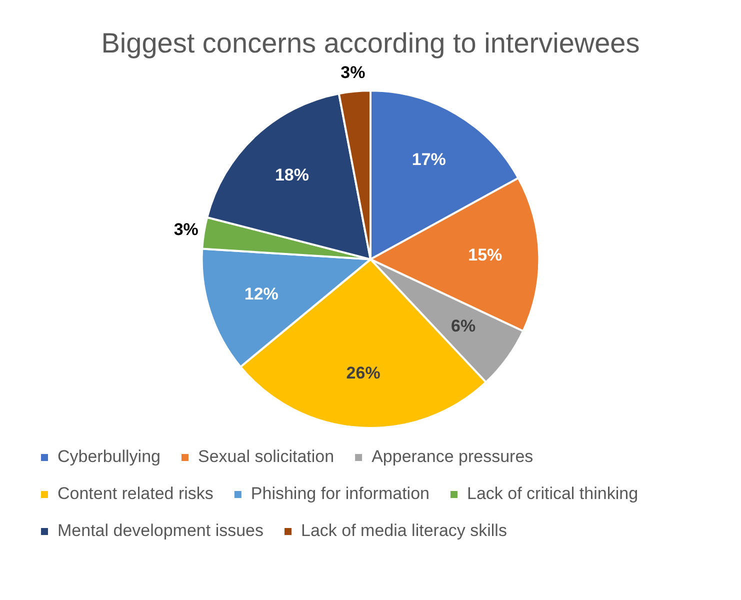 The image size is (741, 600). What do you see at coordinates (404, 530) in the screenshot?
I see `legend-label: Lack of media literacy skills` at bounding box center [404, 530].